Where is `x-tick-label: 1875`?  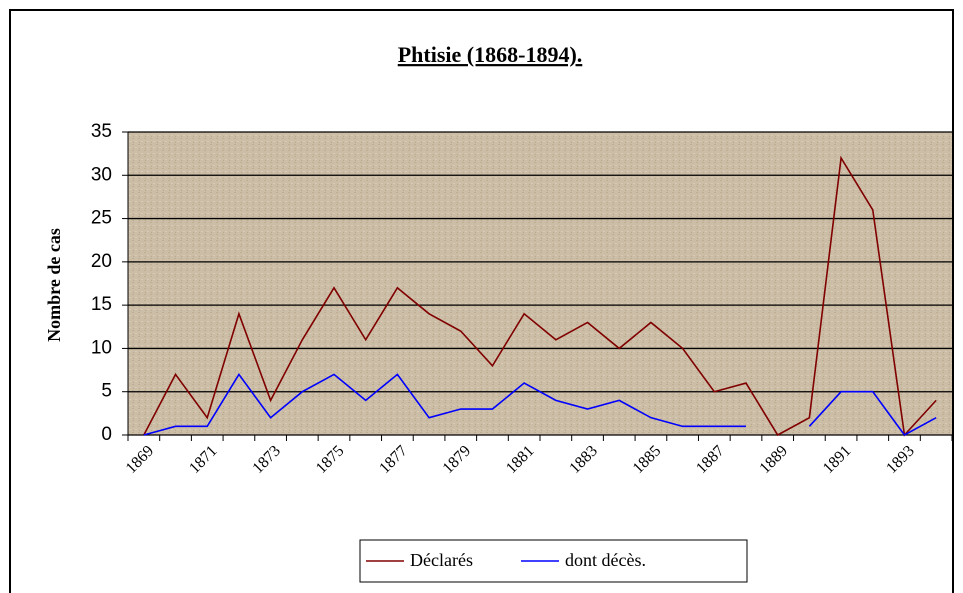 x-tick-label: 1875 is located at coordinates (330, 459).